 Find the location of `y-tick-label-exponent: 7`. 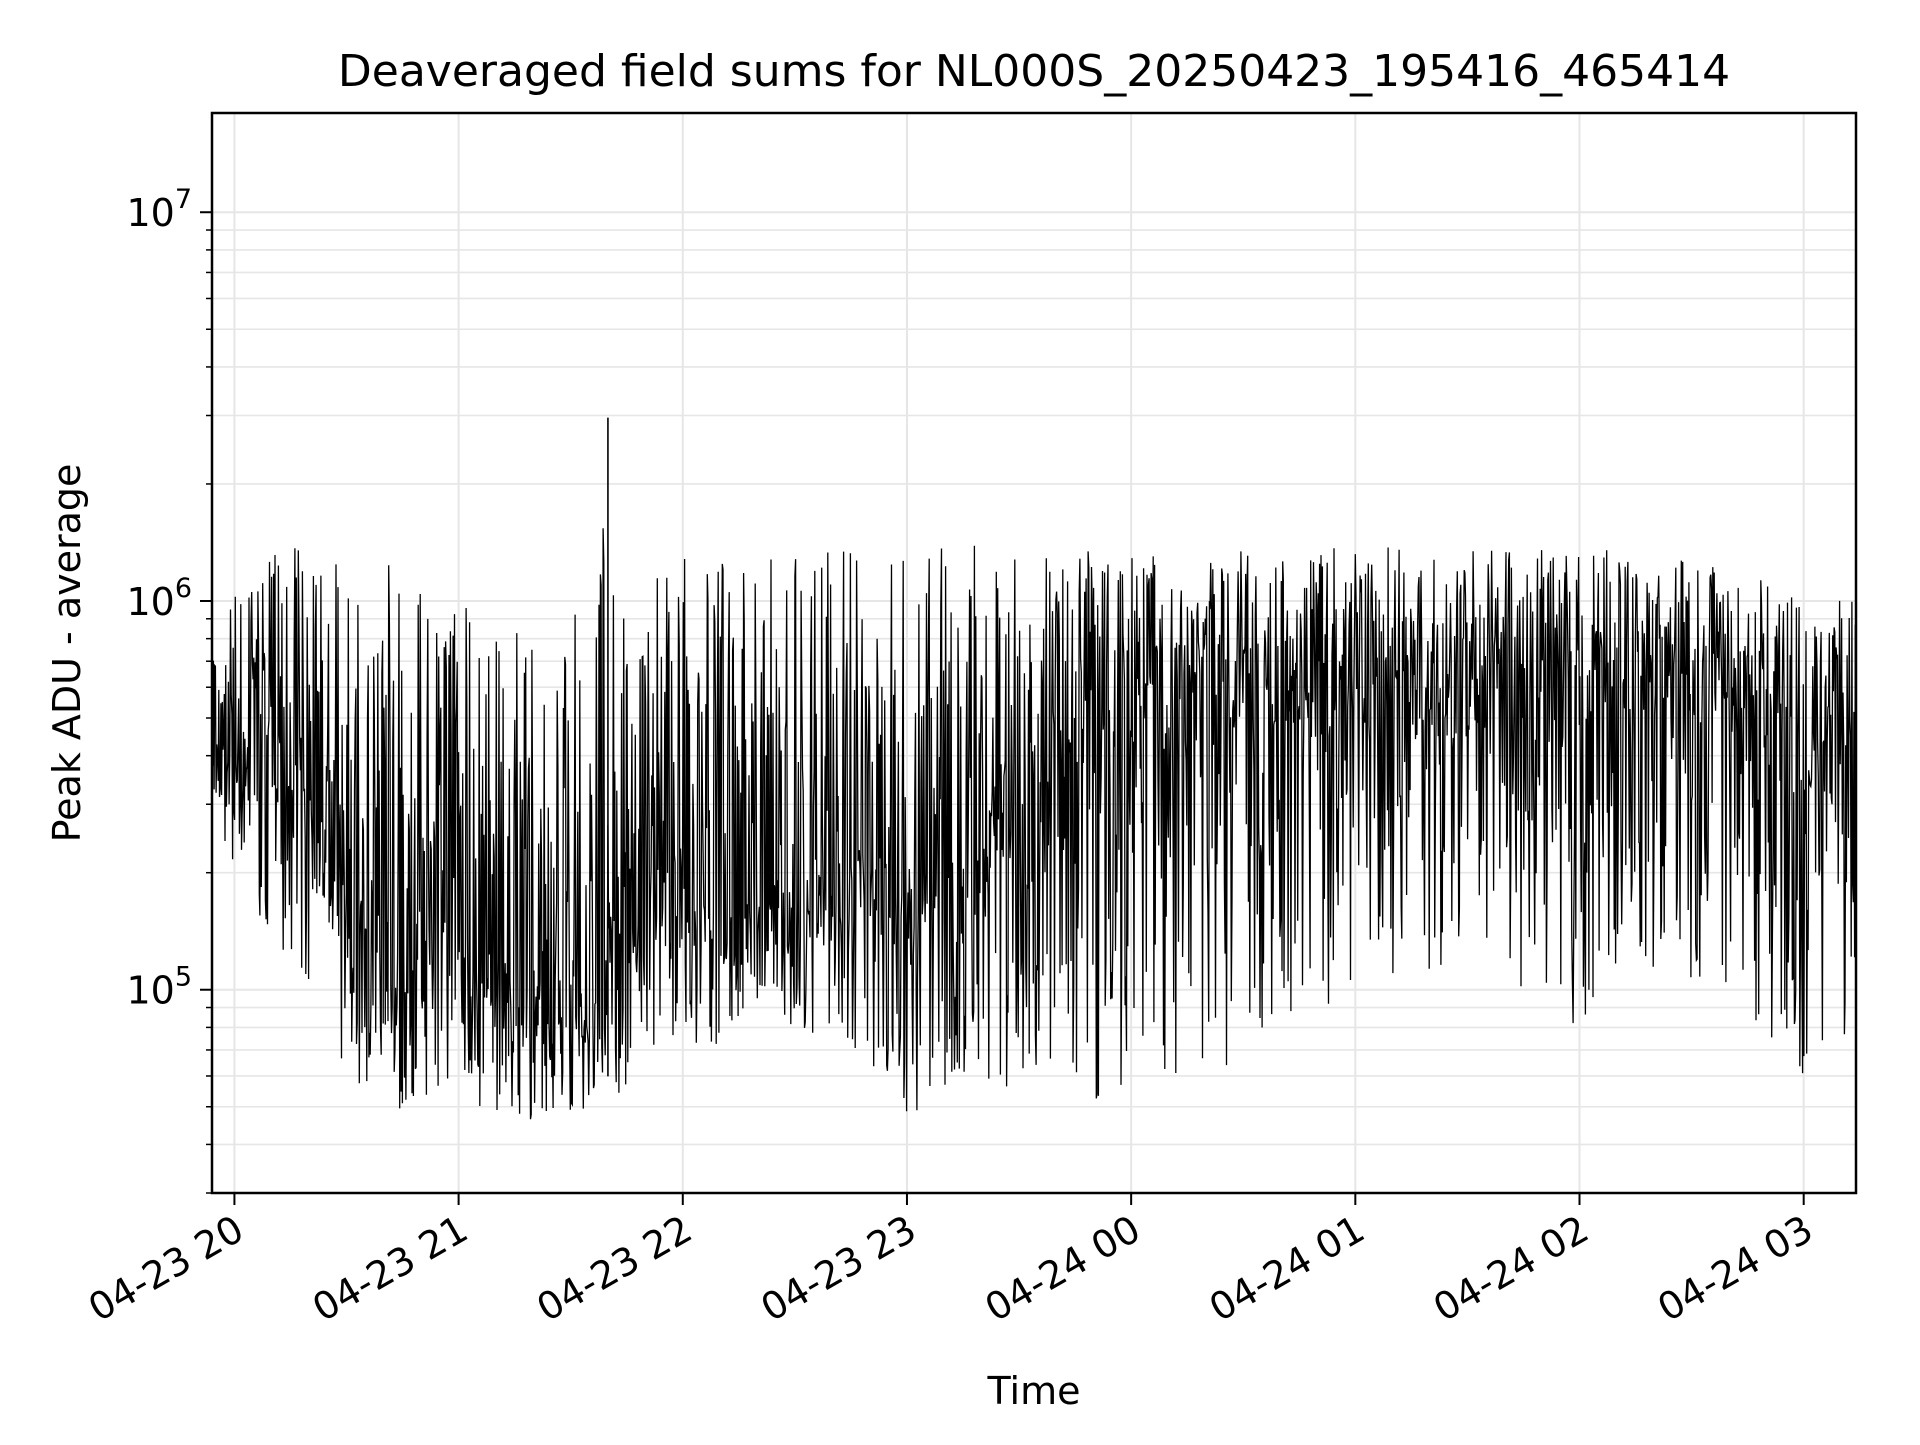

y-tick-label-exponent: 7 is located at coordinates (183, 199).